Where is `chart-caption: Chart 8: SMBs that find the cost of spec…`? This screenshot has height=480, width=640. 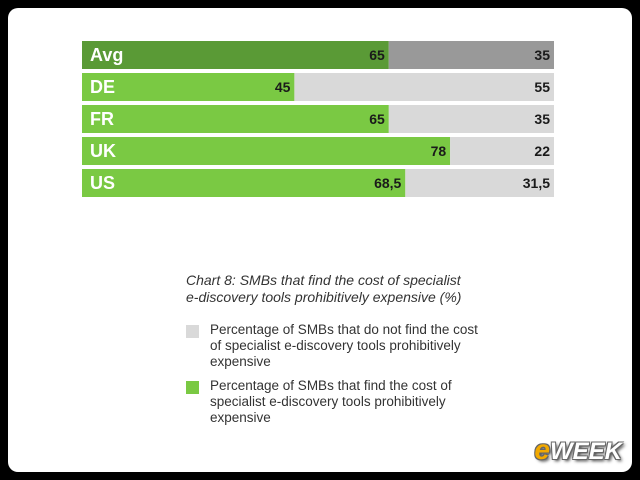
chart-caption: Chart 8: SMBs that find the cost of spec… is located at coordinates (336, 289).